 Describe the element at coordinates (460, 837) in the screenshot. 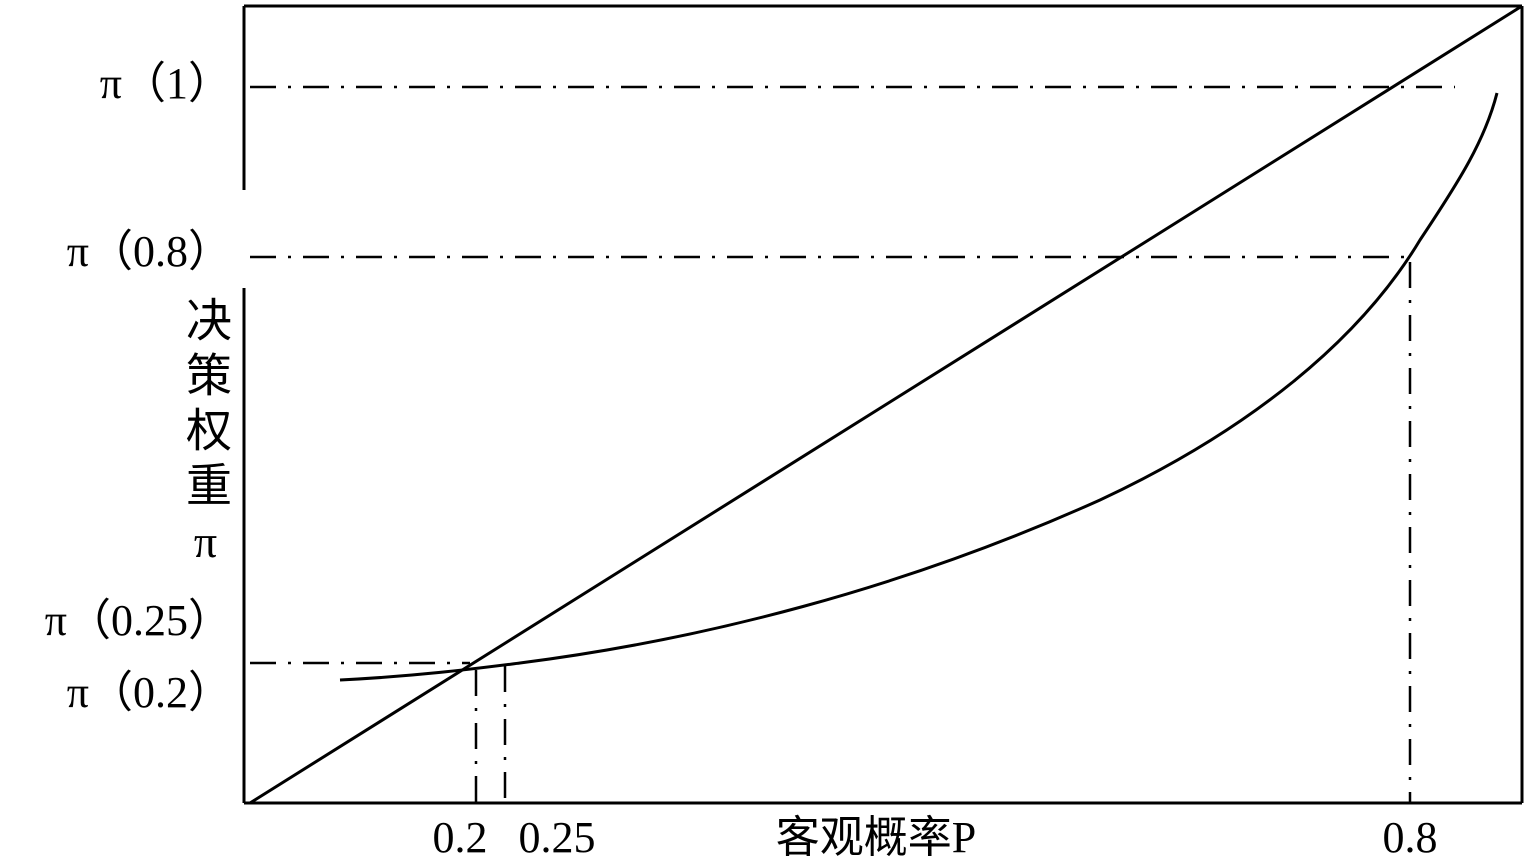

I see `x-label: 0.2` at that location.